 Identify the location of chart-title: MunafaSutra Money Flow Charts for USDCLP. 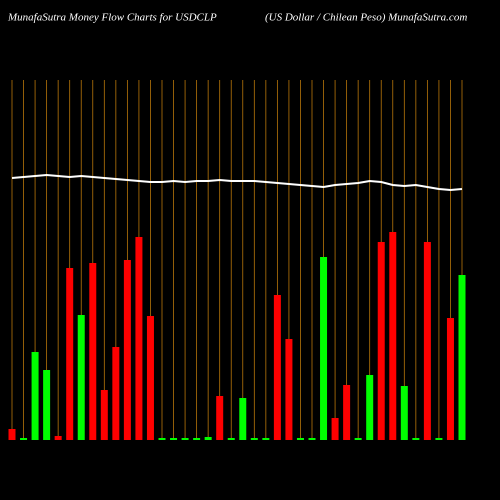
(112, 18).